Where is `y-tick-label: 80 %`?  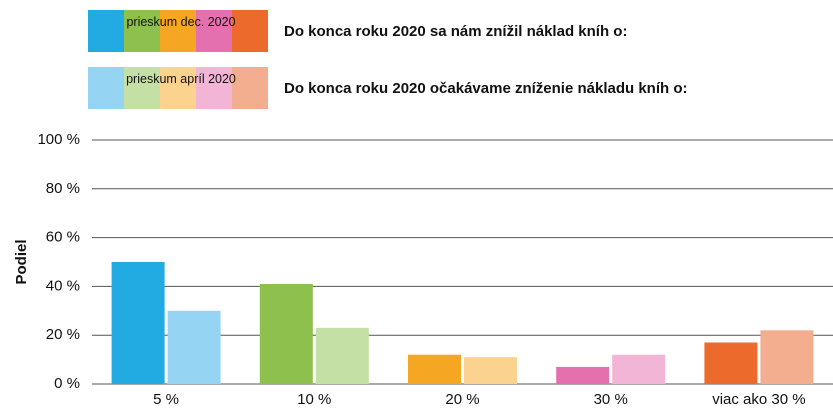
y-tick-label: 80 % is located at coordinates (63, 188).